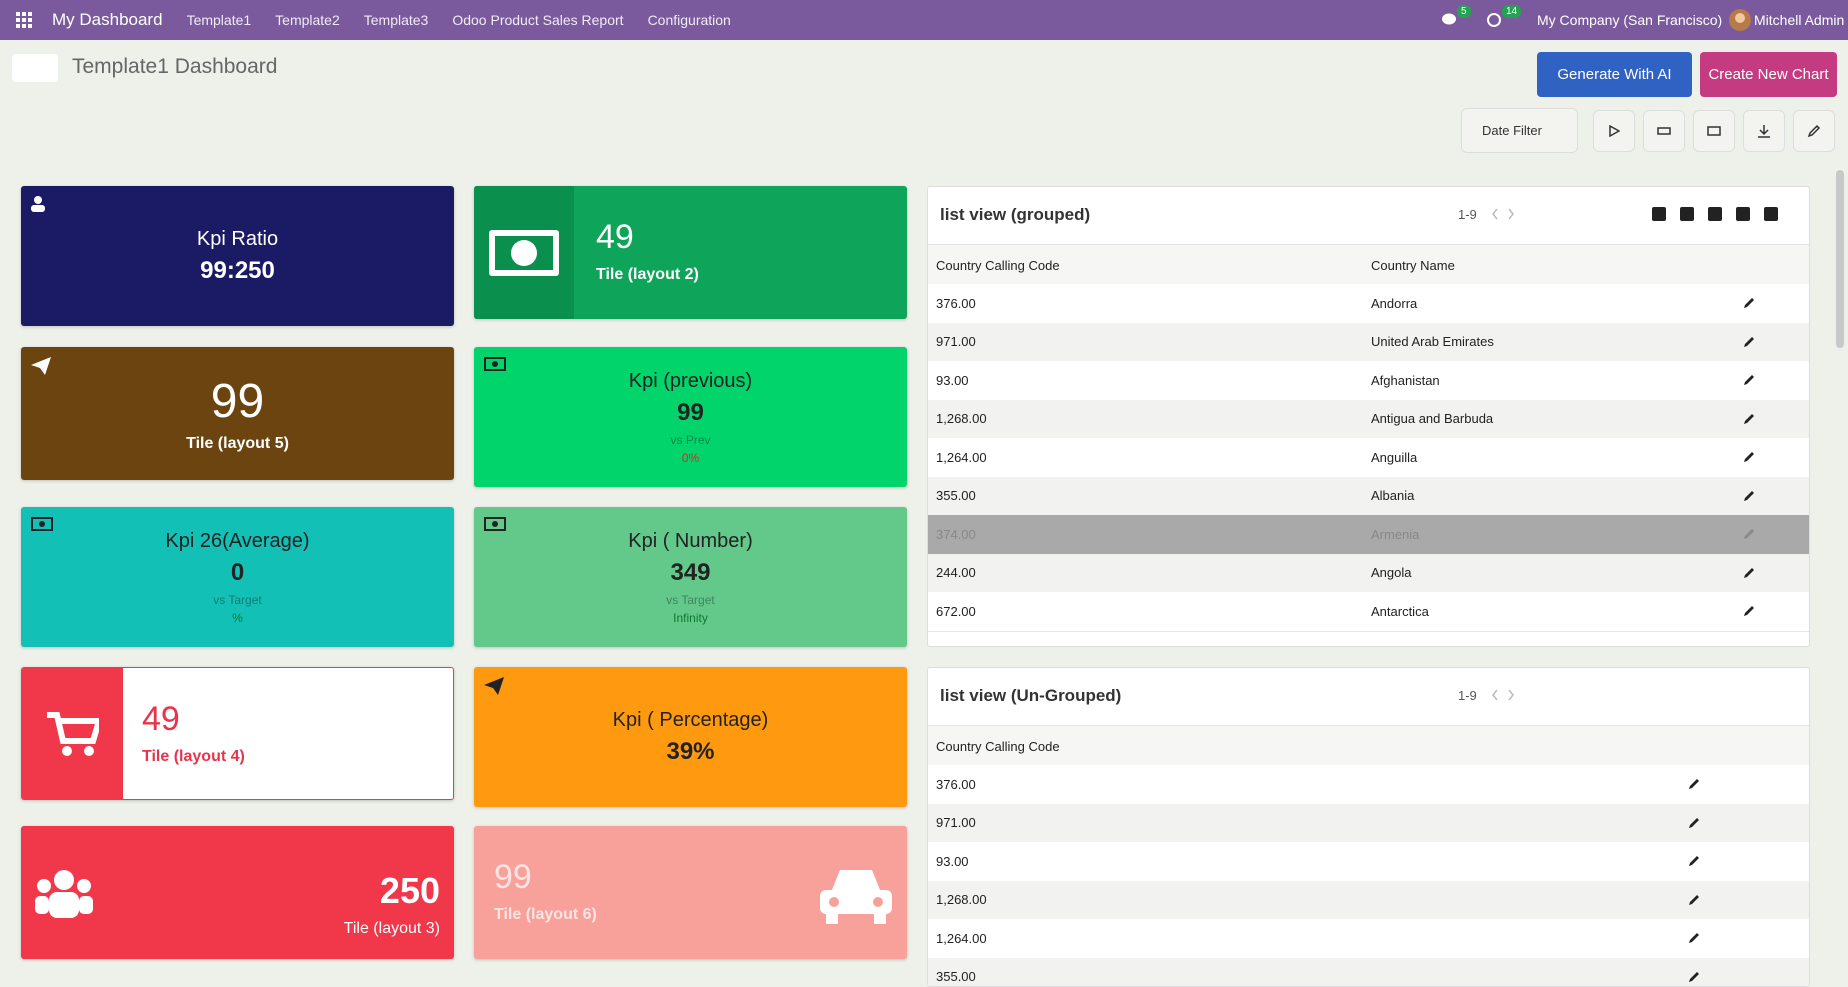 The image size is (1848, 987). Describe the element at coordinates (237, 577) in the screenshot. I see `kpi-tile: Kpi 26(Average) 0 vs Target %` at that location.